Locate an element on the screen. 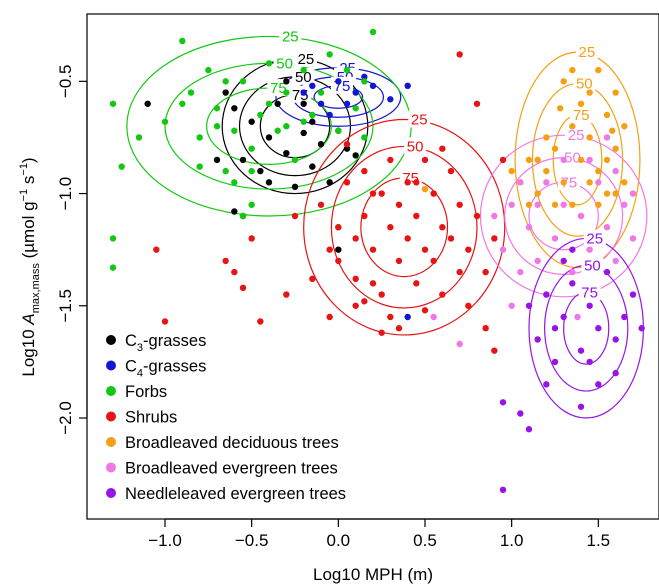  legend-label: Needleleaved evergreen trees is located at coordinates (235, 494).